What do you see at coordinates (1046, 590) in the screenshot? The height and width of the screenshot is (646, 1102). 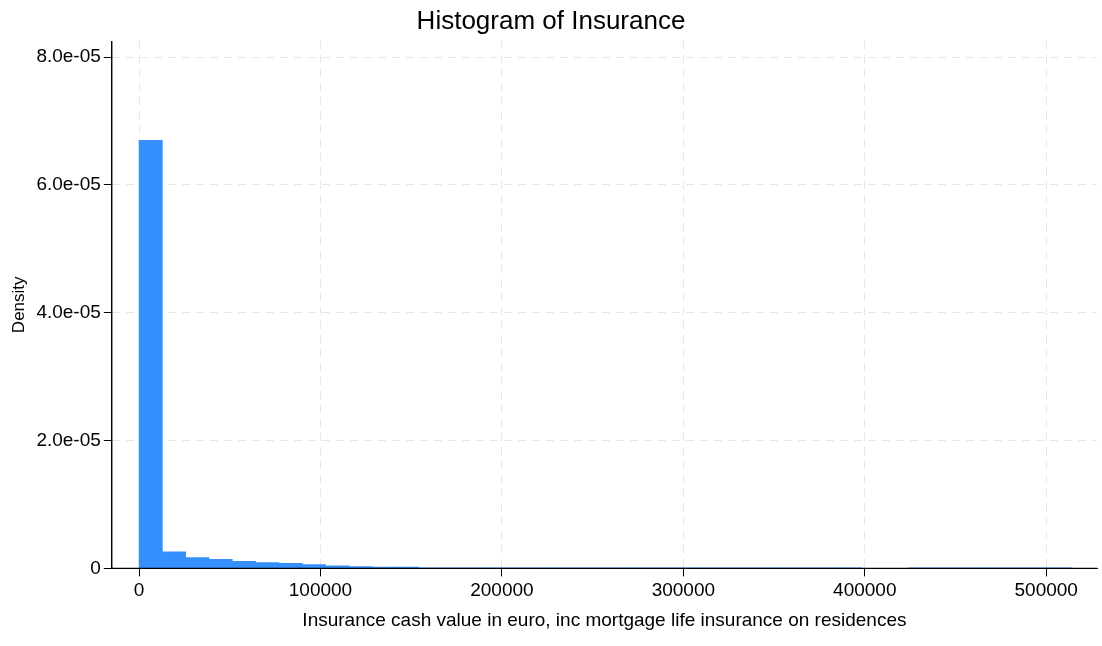 I see `x-tick-label: 500000` at bounding box center [1046, 590].